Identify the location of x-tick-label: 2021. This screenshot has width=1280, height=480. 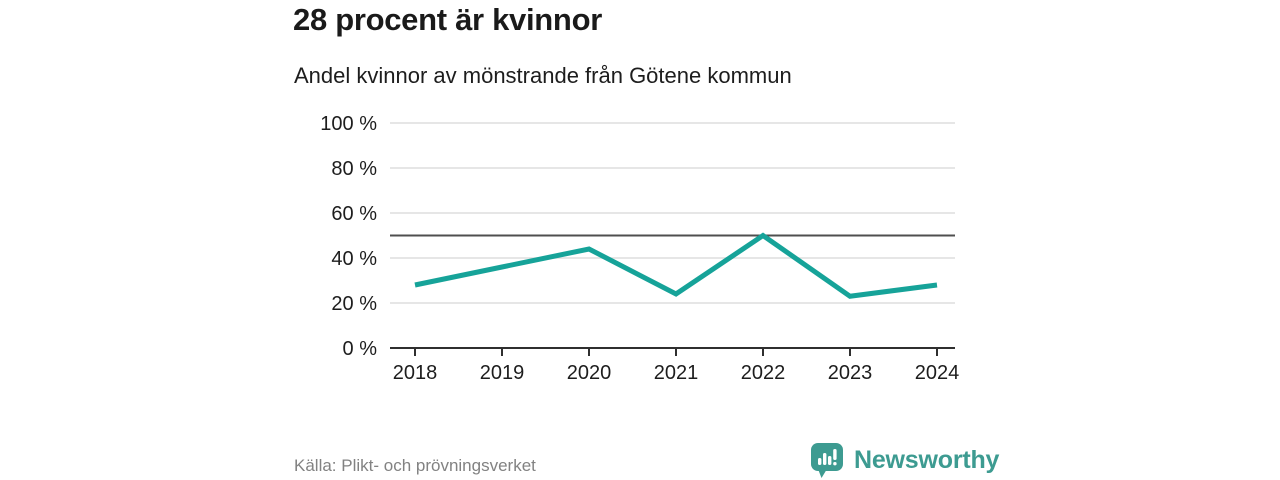
(676, 373).